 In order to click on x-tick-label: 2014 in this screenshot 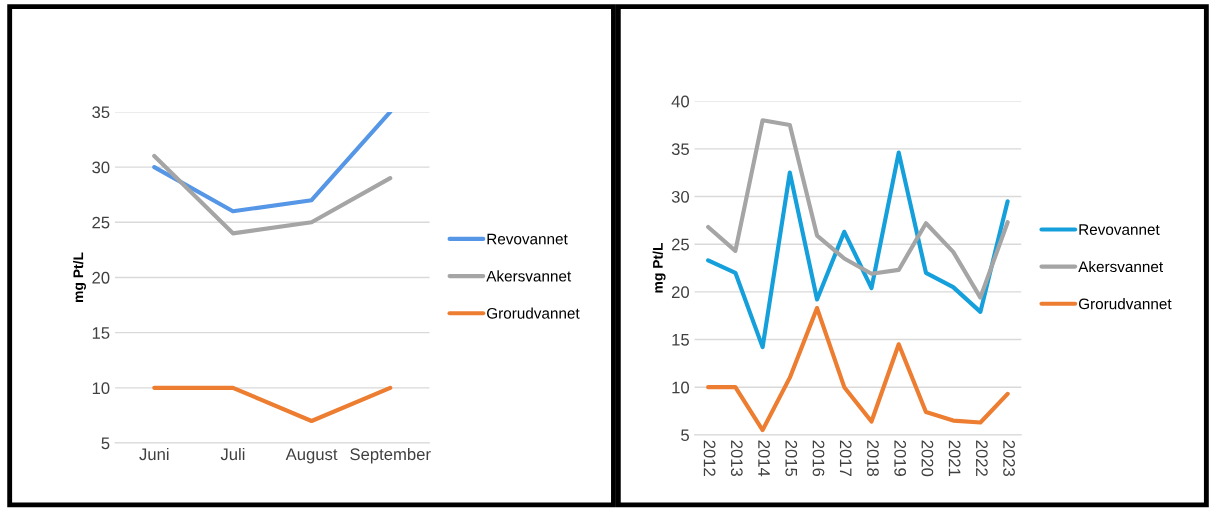, I will do `click(764, 458)`.